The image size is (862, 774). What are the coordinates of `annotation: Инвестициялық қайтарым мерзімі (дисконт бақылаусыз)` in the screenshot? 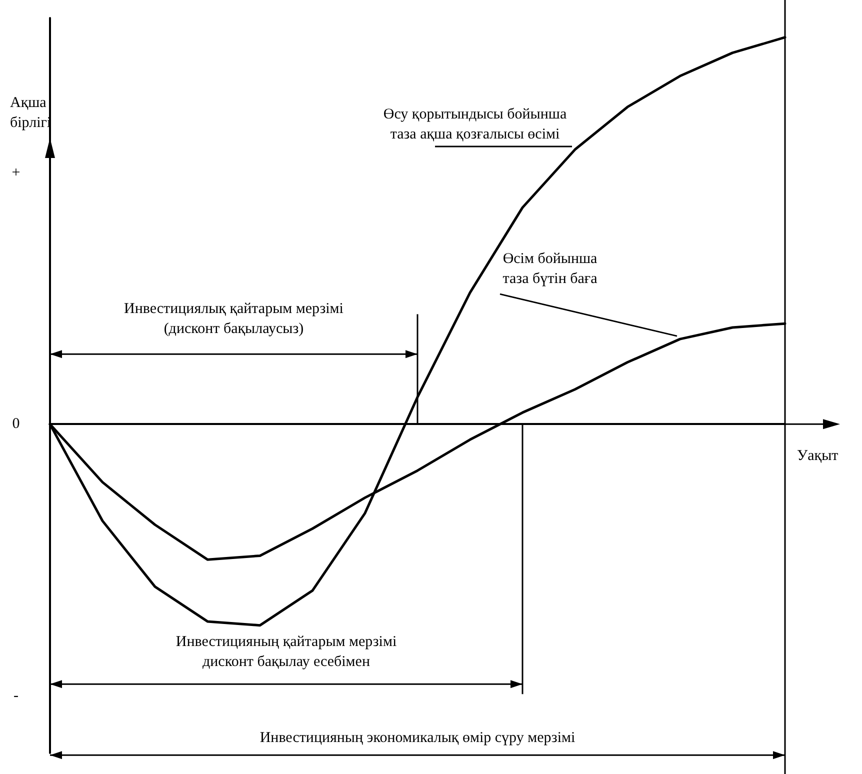 It's located at (234, 319).